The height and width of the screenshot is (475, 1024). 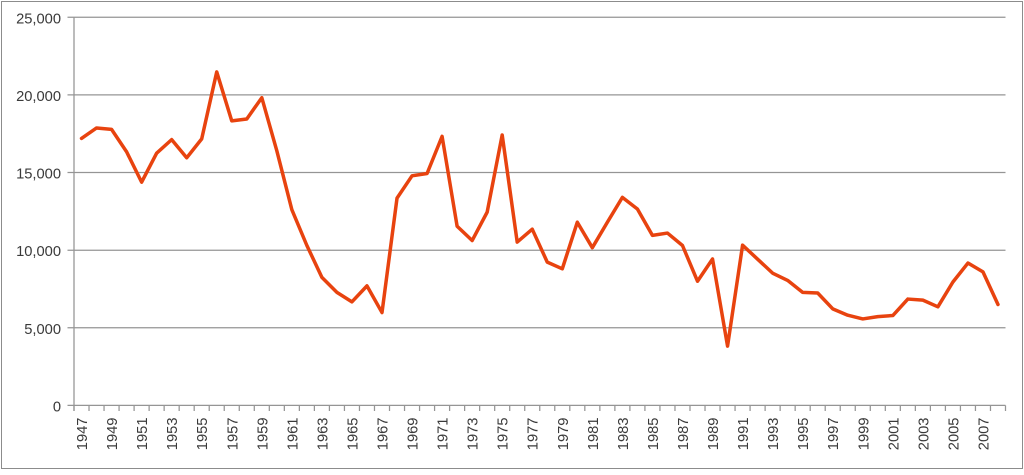 I want to click on svg-text: 1947, so click(x=83, y=434).